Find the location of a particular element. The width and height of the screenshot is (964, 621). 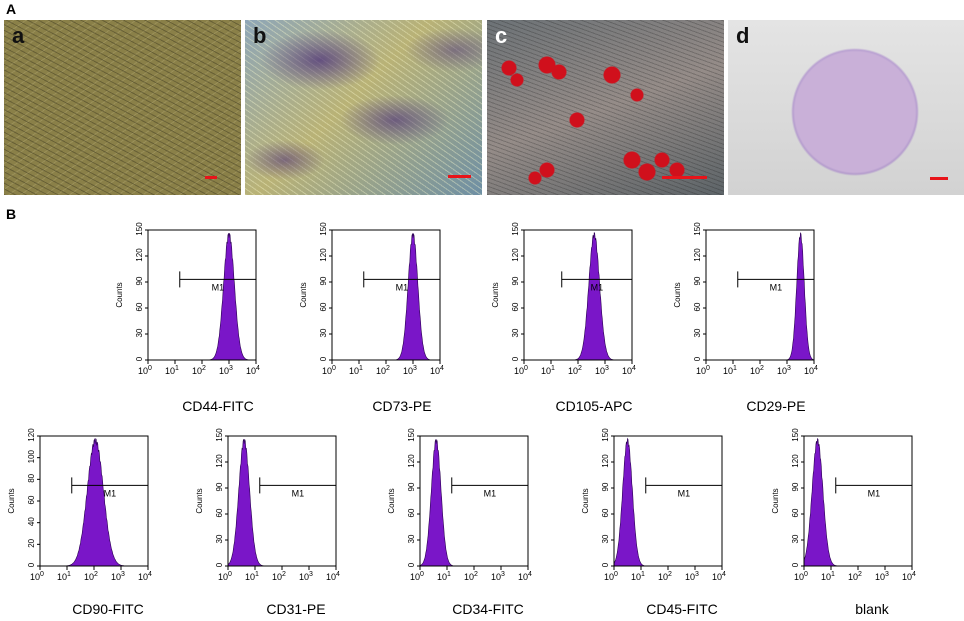

micrograph-b: b is located at coordinates (363, 107).